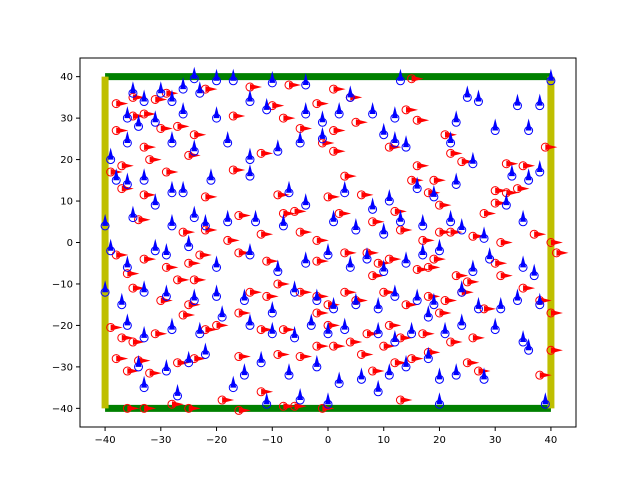 The height and width of the screenshot is (480, 640). Describe the element at coordinates (66, 202) in the screenshot. I see `y-tick-label: 10` at that location.